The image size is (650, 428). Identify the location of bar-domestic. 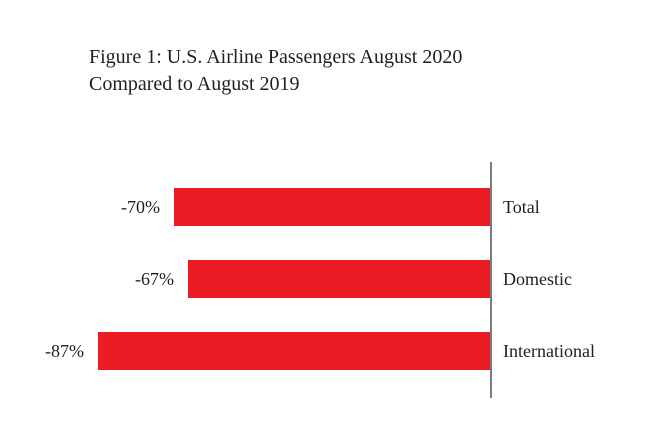
(339, 279).